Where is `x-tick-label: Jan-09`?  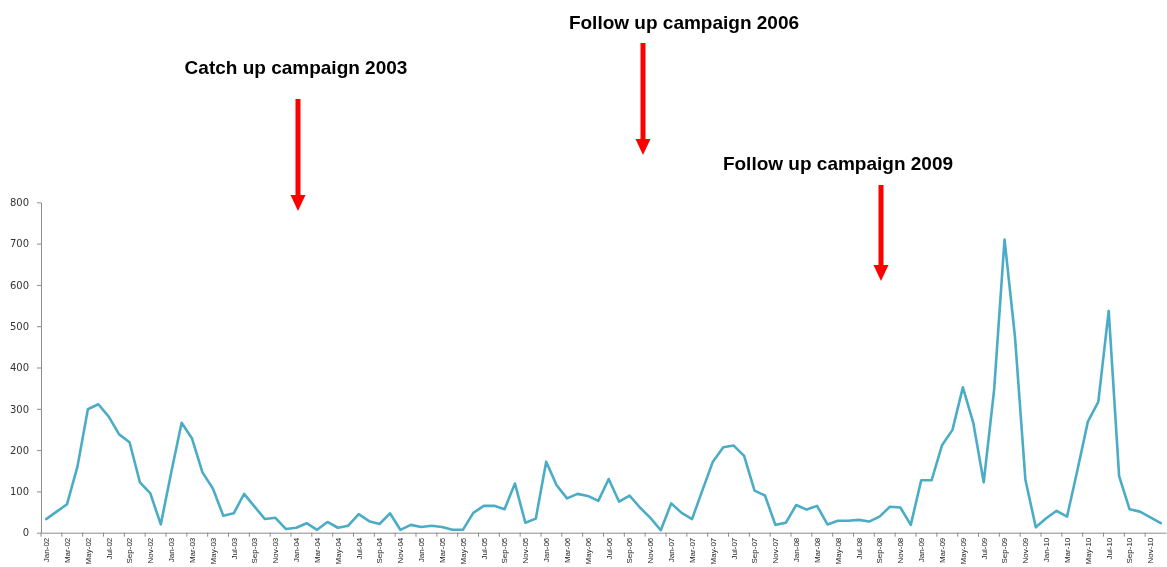 x-tick-label: Jan-09 is located at coordinates (922, 550).